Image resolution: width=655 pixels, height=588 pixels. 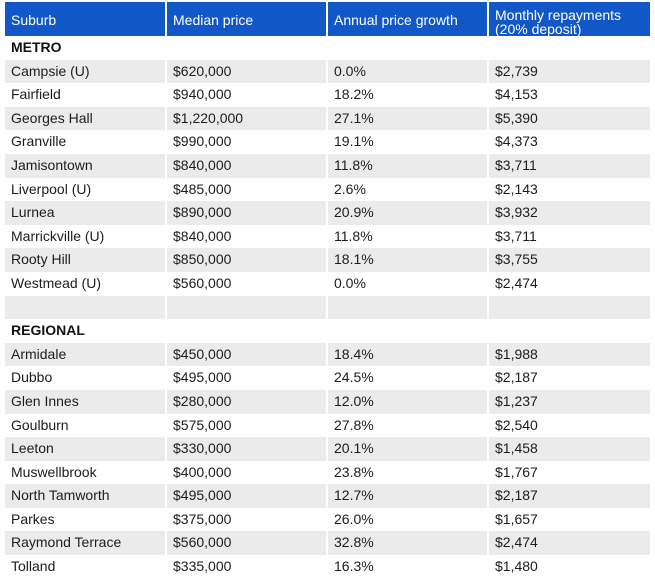 I want to click on spacer-row, so click(x=327, y=307).